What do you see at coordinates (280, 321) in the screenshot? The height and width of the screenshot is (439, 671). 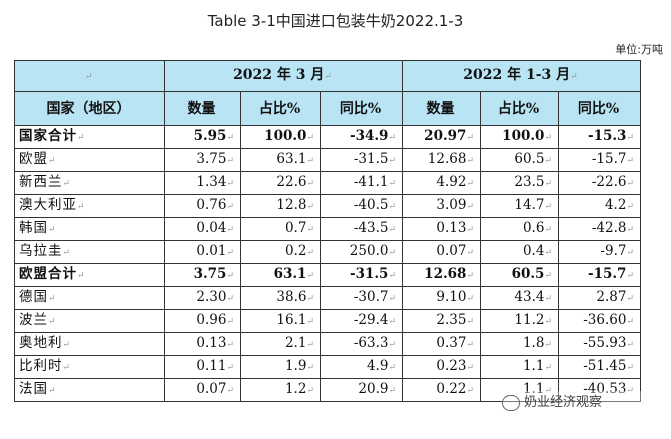 I see `share-cell: 16.1↵` at bounding box center [280, 321].